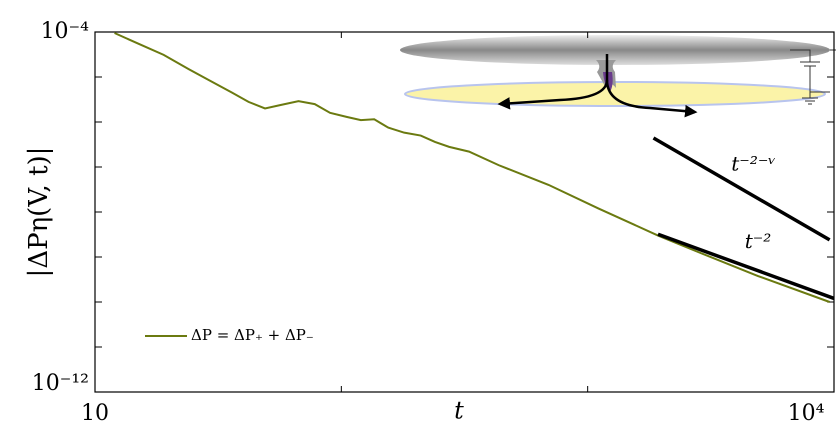 The width and height of the screenshot is (836, 429). I want to click on arrow-plus, so click(651, 98).